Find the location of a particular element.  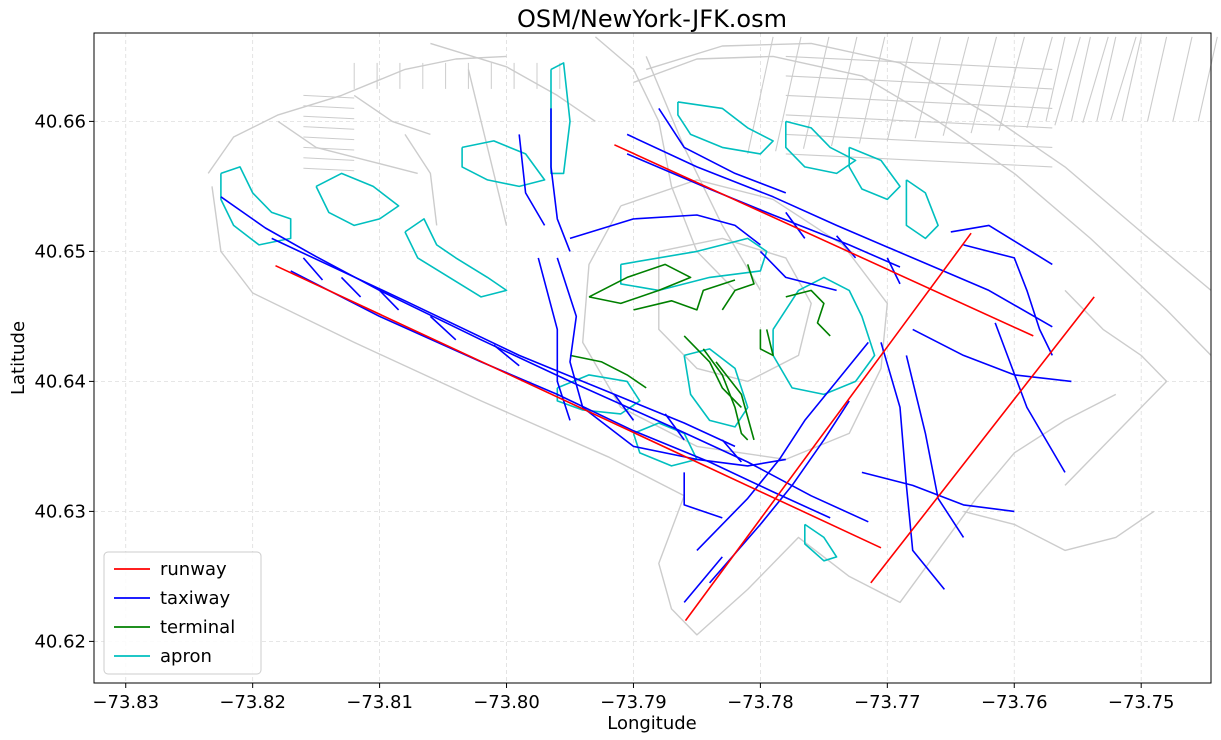

legend-label-runway: runway is located at coordinates (193, 569).